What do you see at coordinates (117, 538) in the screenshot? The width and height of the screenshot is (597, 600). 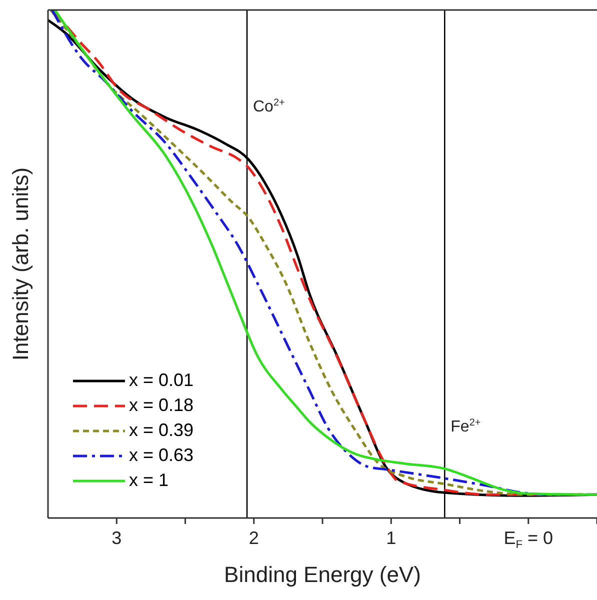 I see `x-tick-label: 3` at bounding box center [117, 538].